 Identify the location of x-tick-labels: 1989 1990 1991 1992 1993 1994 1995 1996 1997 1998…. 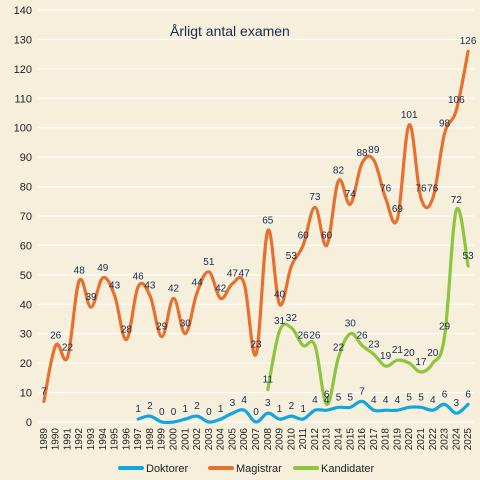
(256, 439).